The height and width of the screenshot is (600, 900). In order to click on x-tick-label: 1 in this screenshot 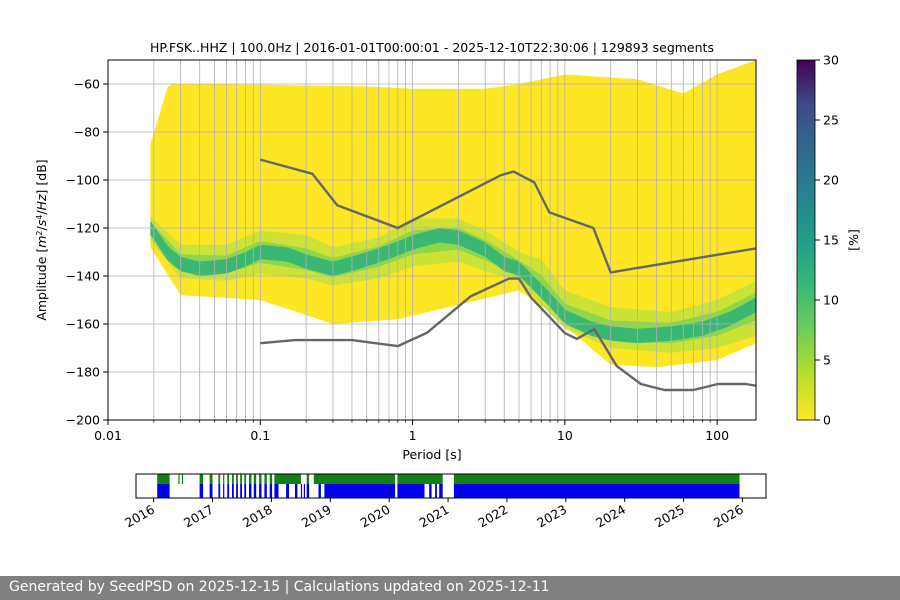, I will do `click(413, 435)`.